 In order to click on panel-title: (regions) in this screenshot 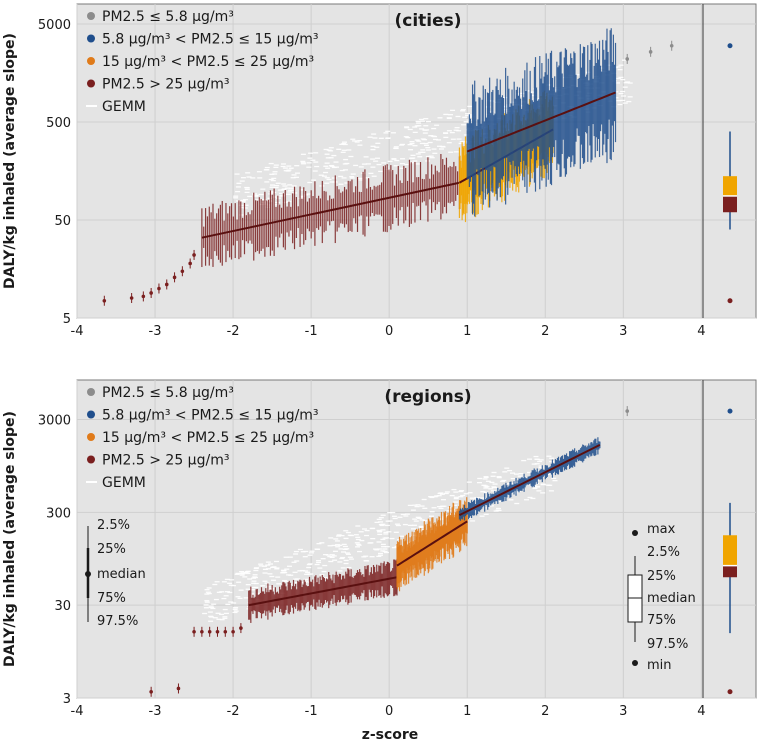, I will do `click(427, 397)`.